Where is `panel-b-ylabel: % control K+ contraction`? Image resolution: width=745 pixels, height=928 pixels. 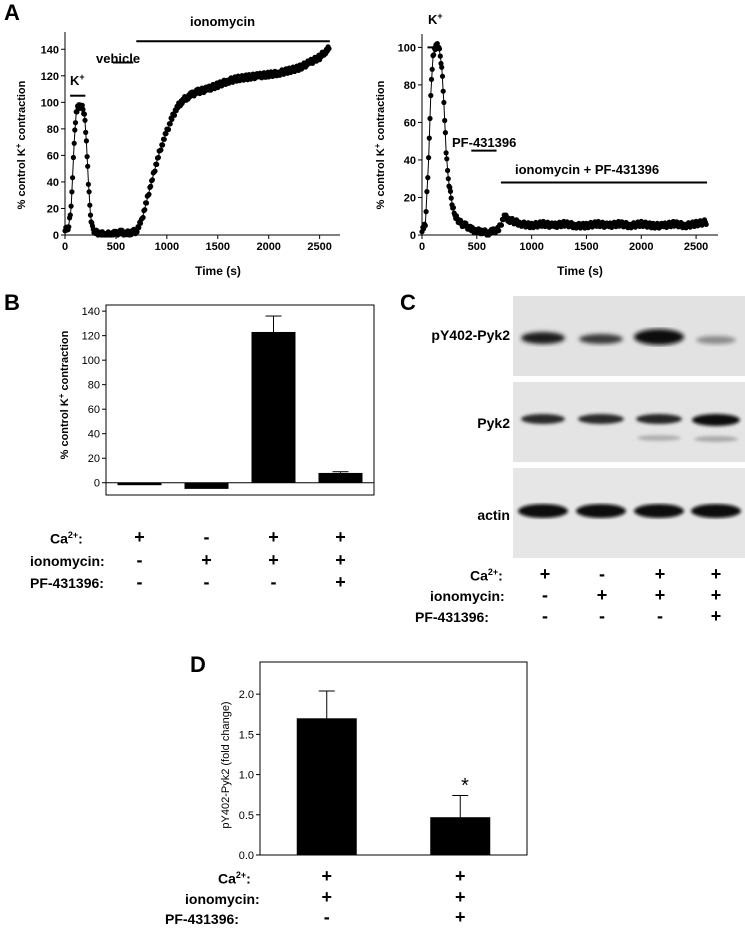
panel-b-ylabel: % control K+ contraction is located at coordinates (64, 394).